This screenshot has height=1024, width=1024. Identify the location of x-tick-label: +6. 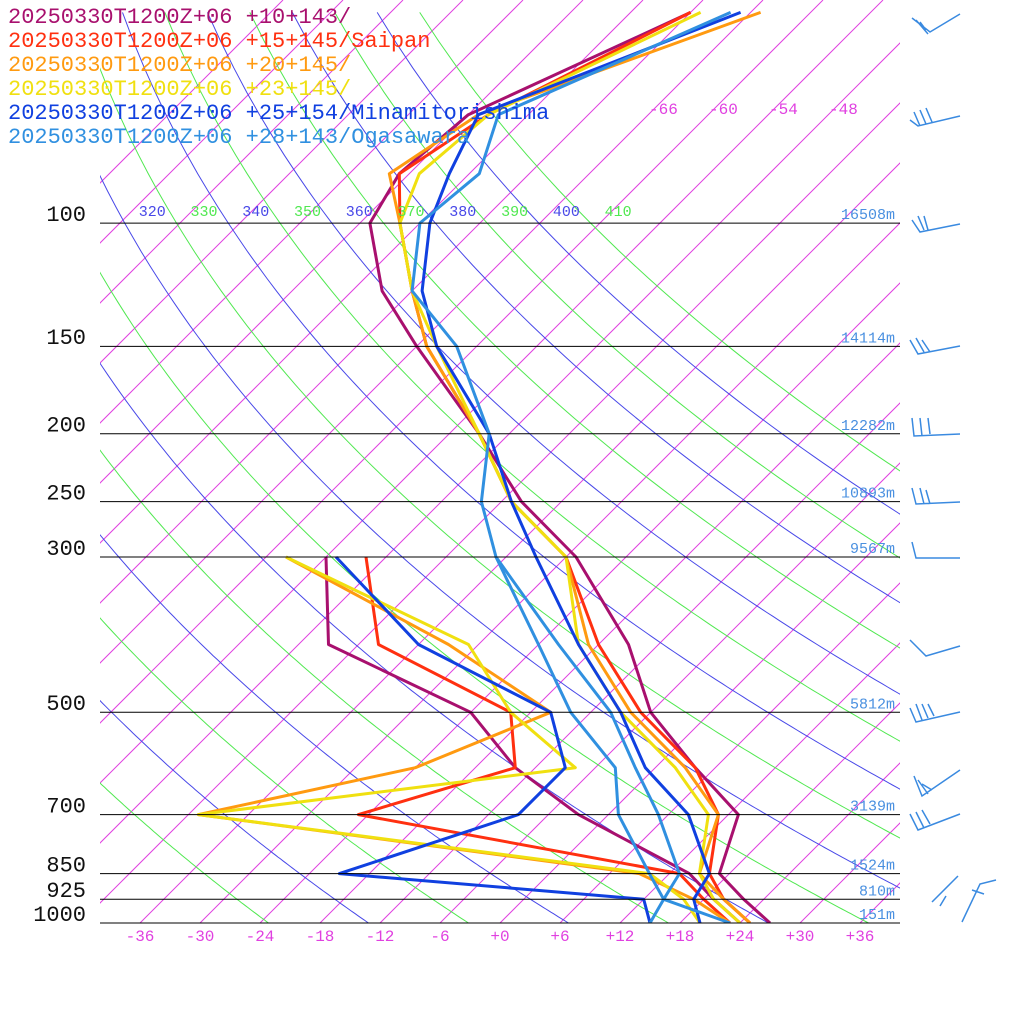
(559, 937).